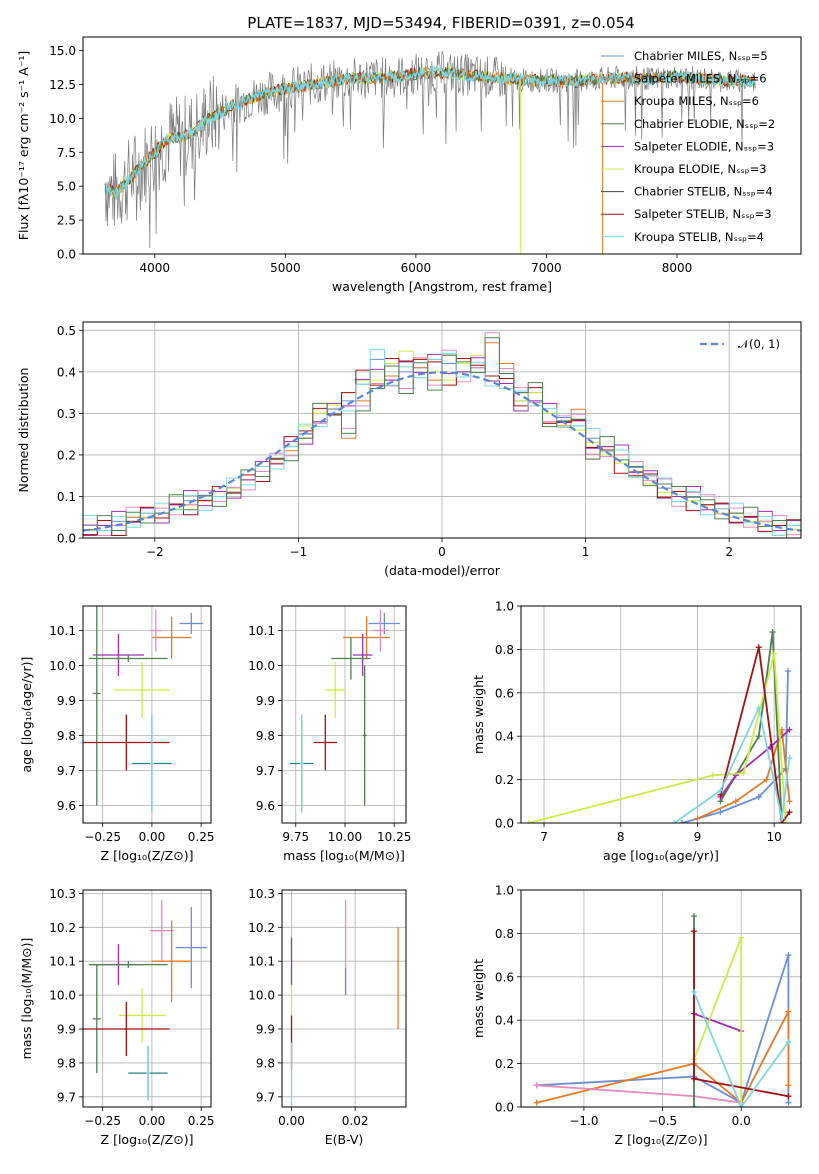 The width and height of the screenshot is (819, 1174). Describe the element at coordinates (504, 934) in the screenshot. I see `y-tick-label: 0.8` at that location.